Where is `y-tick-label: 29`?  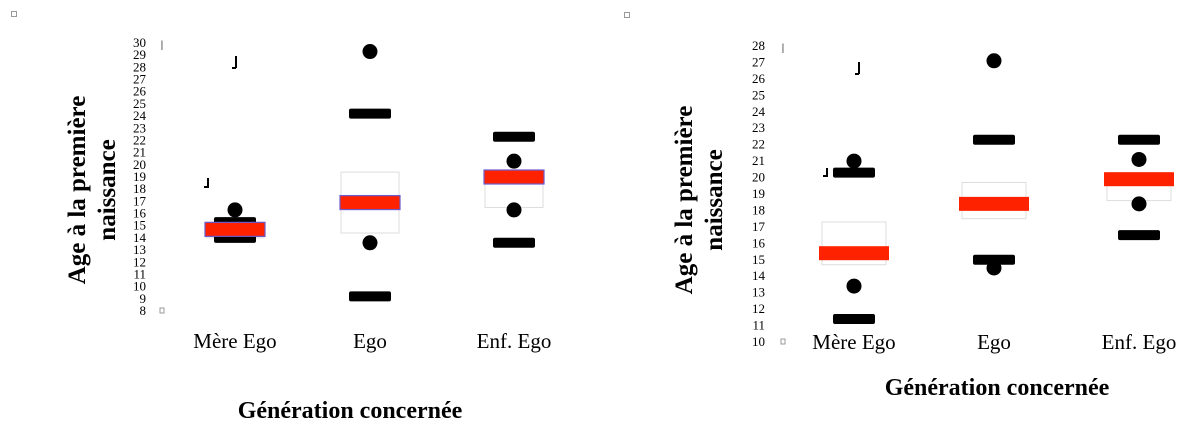
y-tick-label: 29 is located at coordinates (139, 54).